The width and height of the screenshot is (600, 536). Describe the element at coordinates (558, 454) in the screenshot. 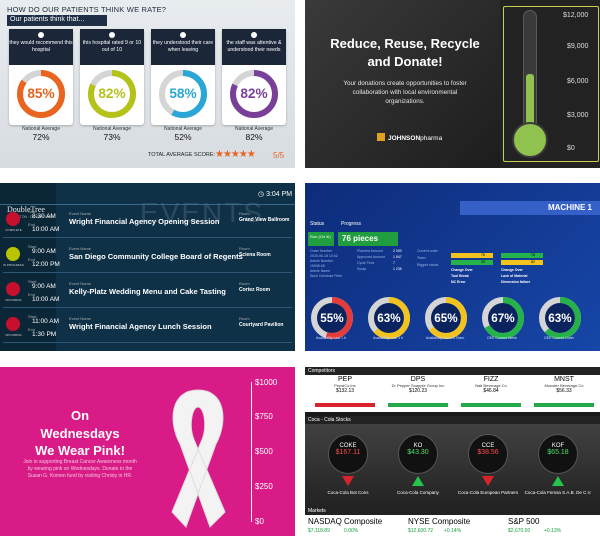

I see `stock-circle: KOF $65.18` at that location.